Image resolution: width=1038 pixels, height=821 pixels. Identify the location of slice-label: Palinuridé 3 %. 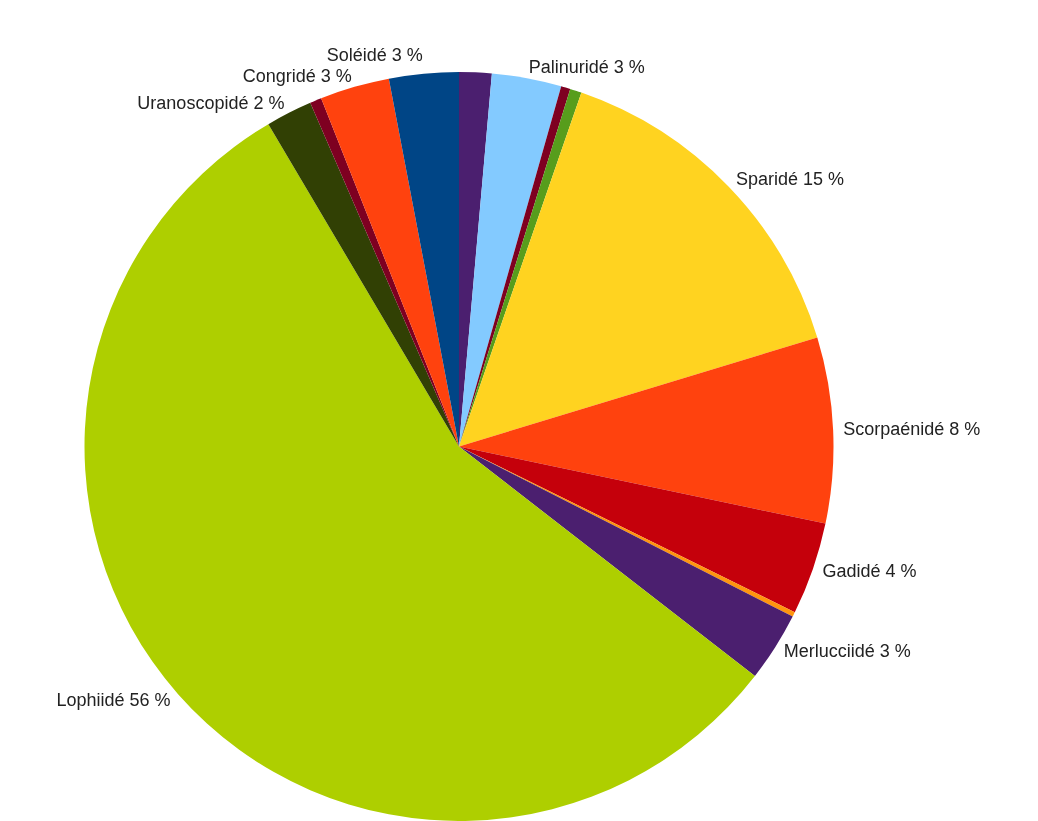
(586, 67).